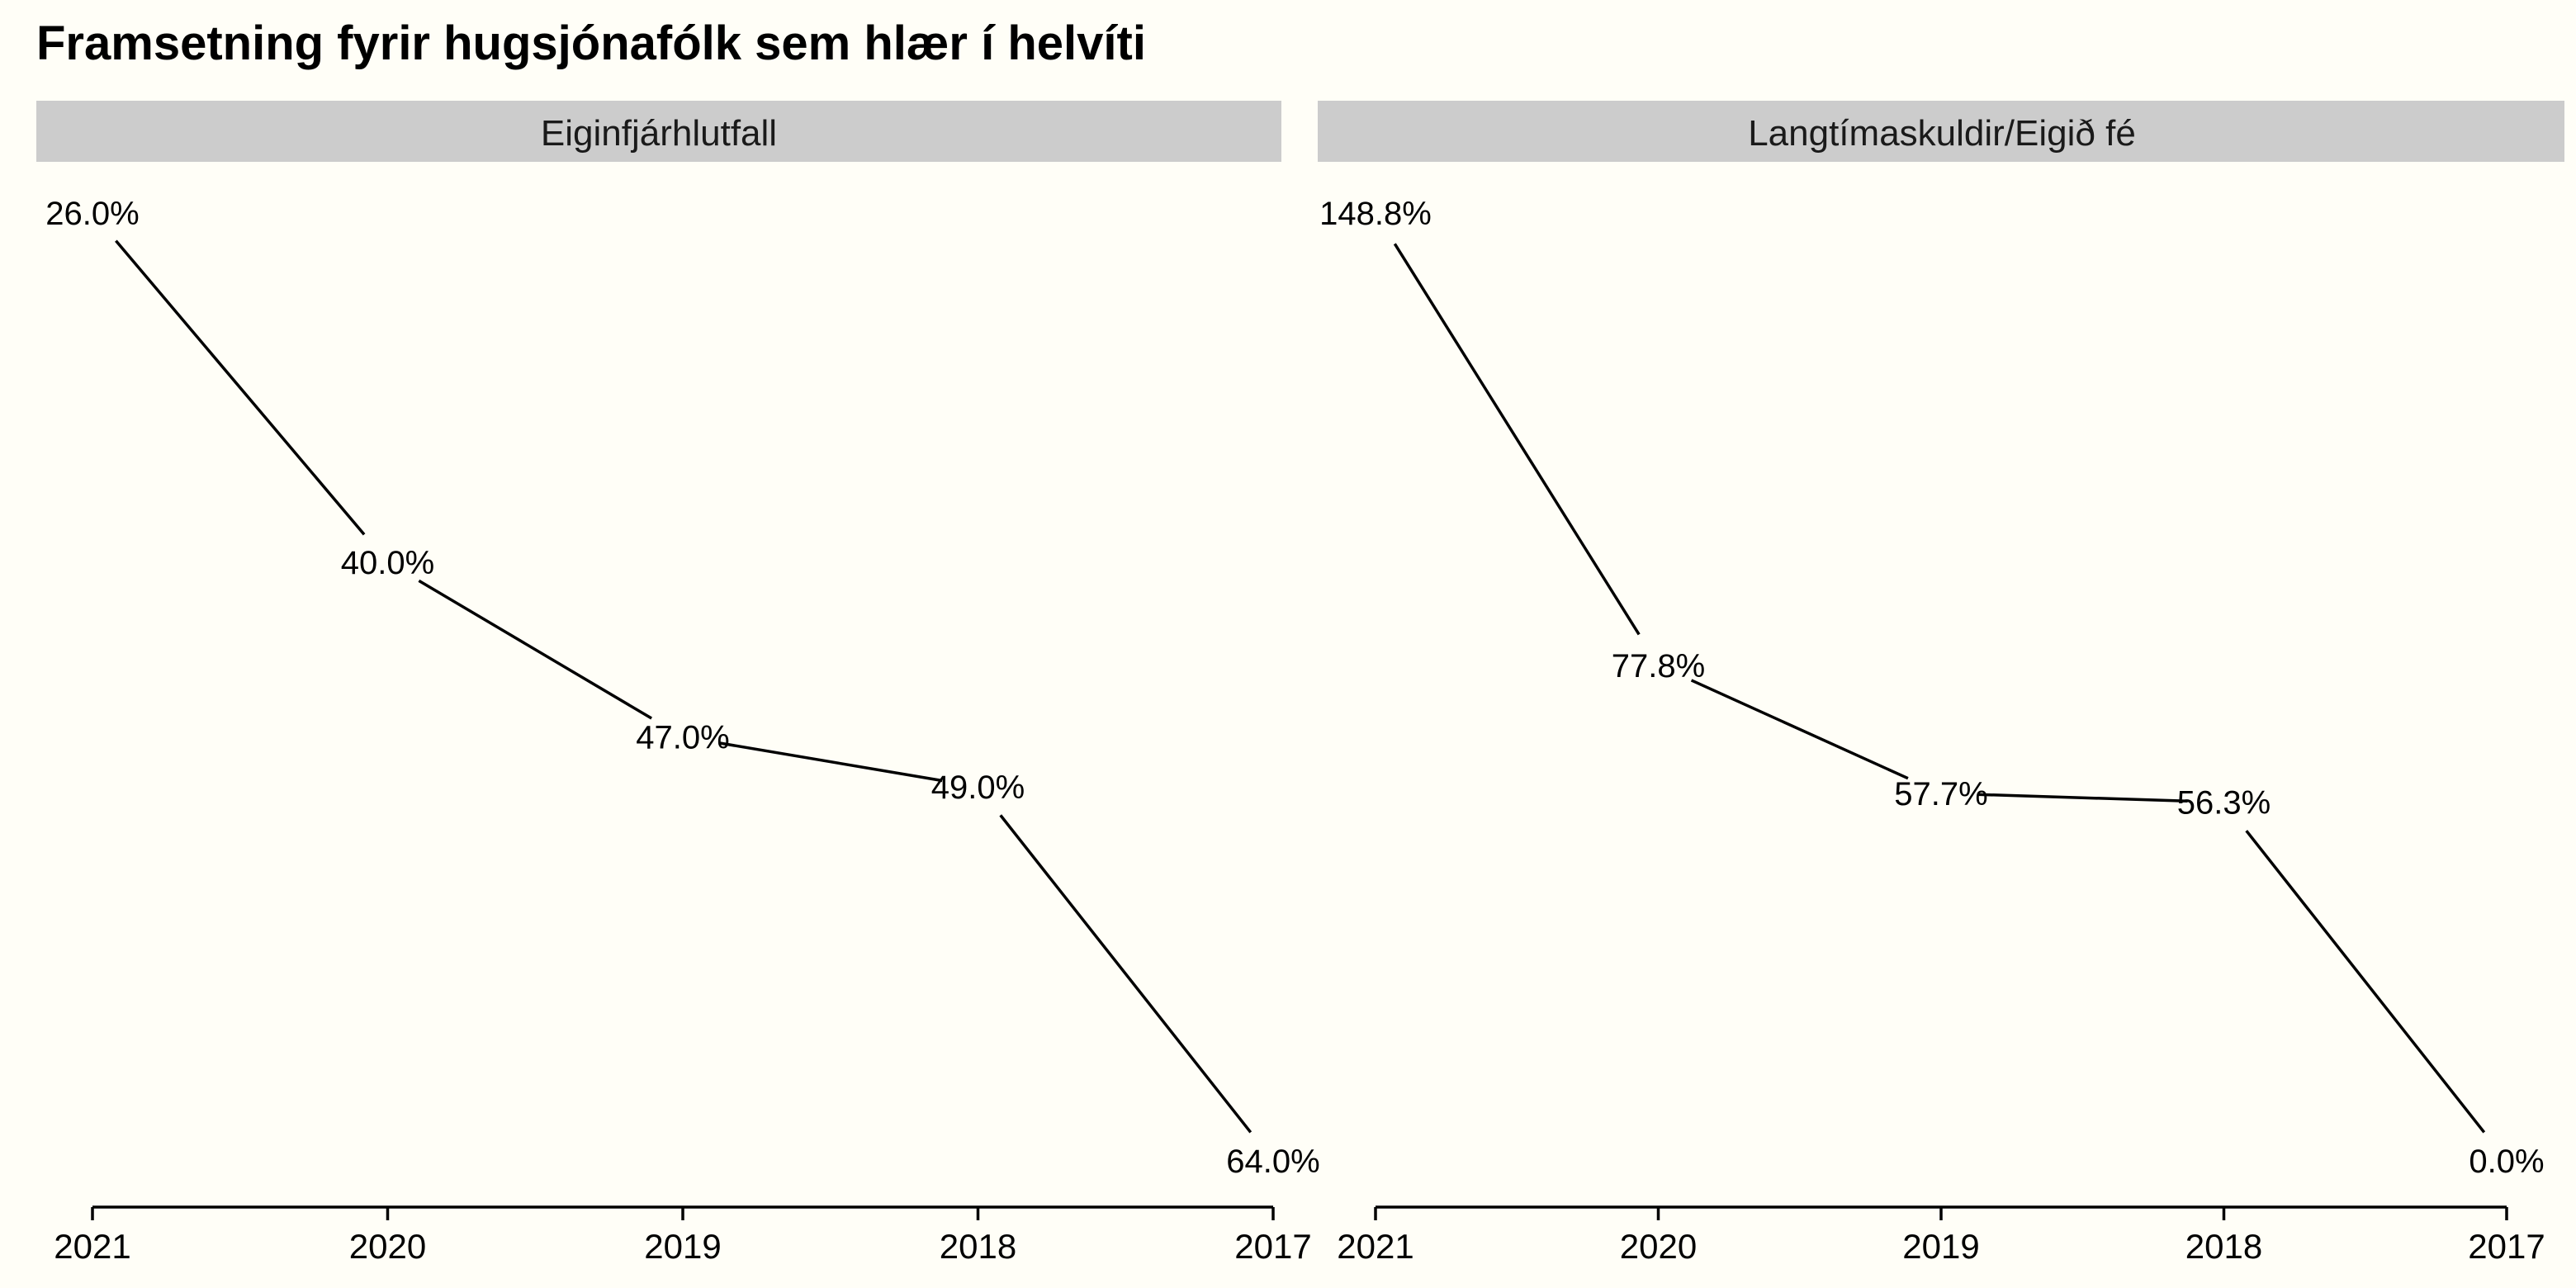  Describe the element at coordinates (682, 737) in the screenshot. I see `data-label: 47.0%` at that location.